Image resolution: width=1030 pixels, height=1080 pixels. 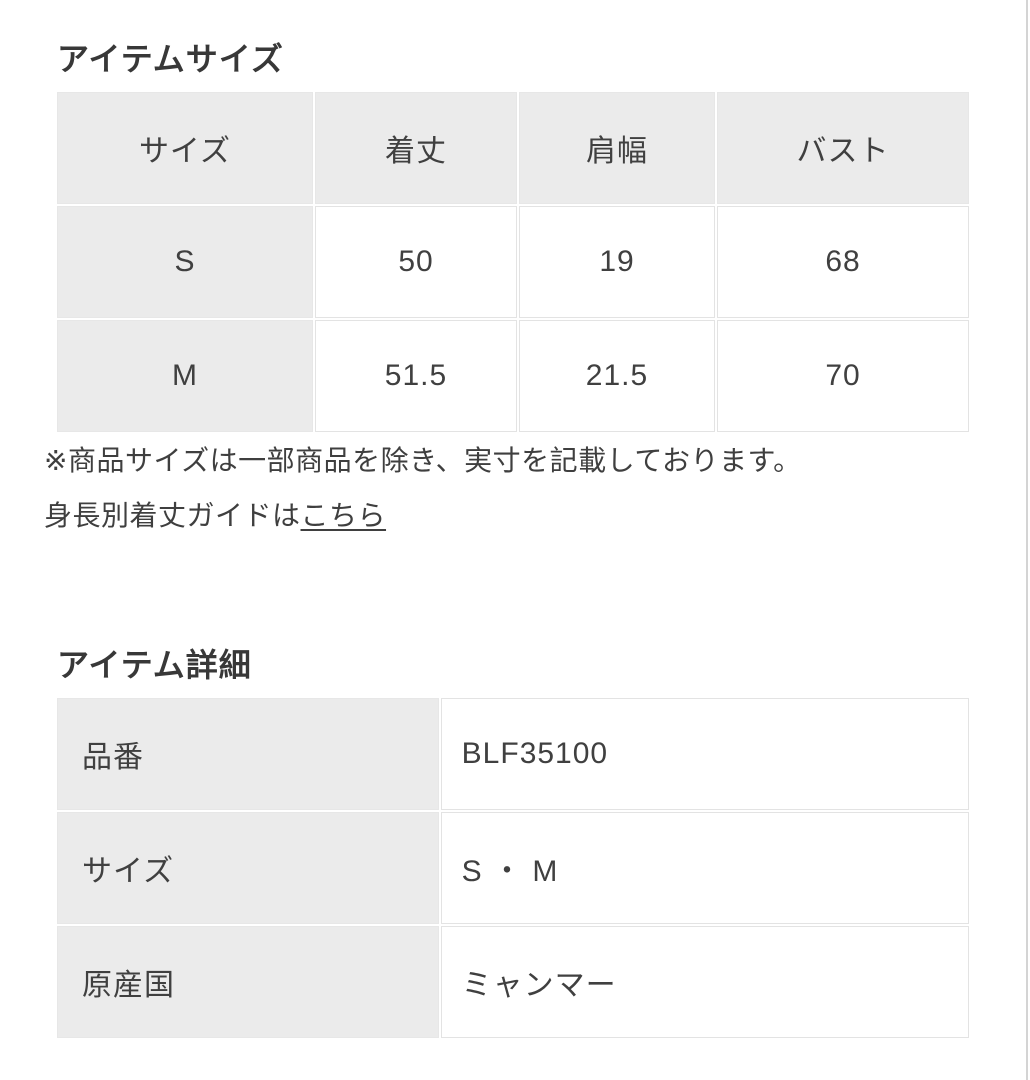 I want to click on detail-value: S ・ M, so click(x=704, y=868).